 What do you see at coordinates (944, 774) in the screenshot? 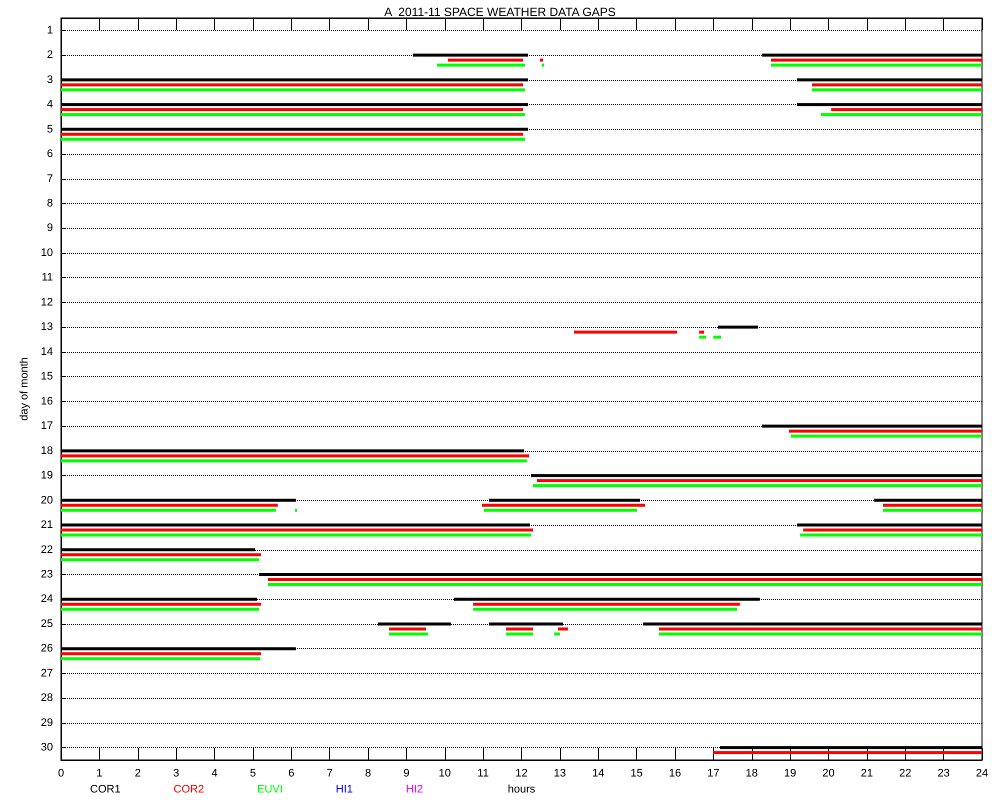
I see `x-tick-label: 23` at bounding box center [944, 774].